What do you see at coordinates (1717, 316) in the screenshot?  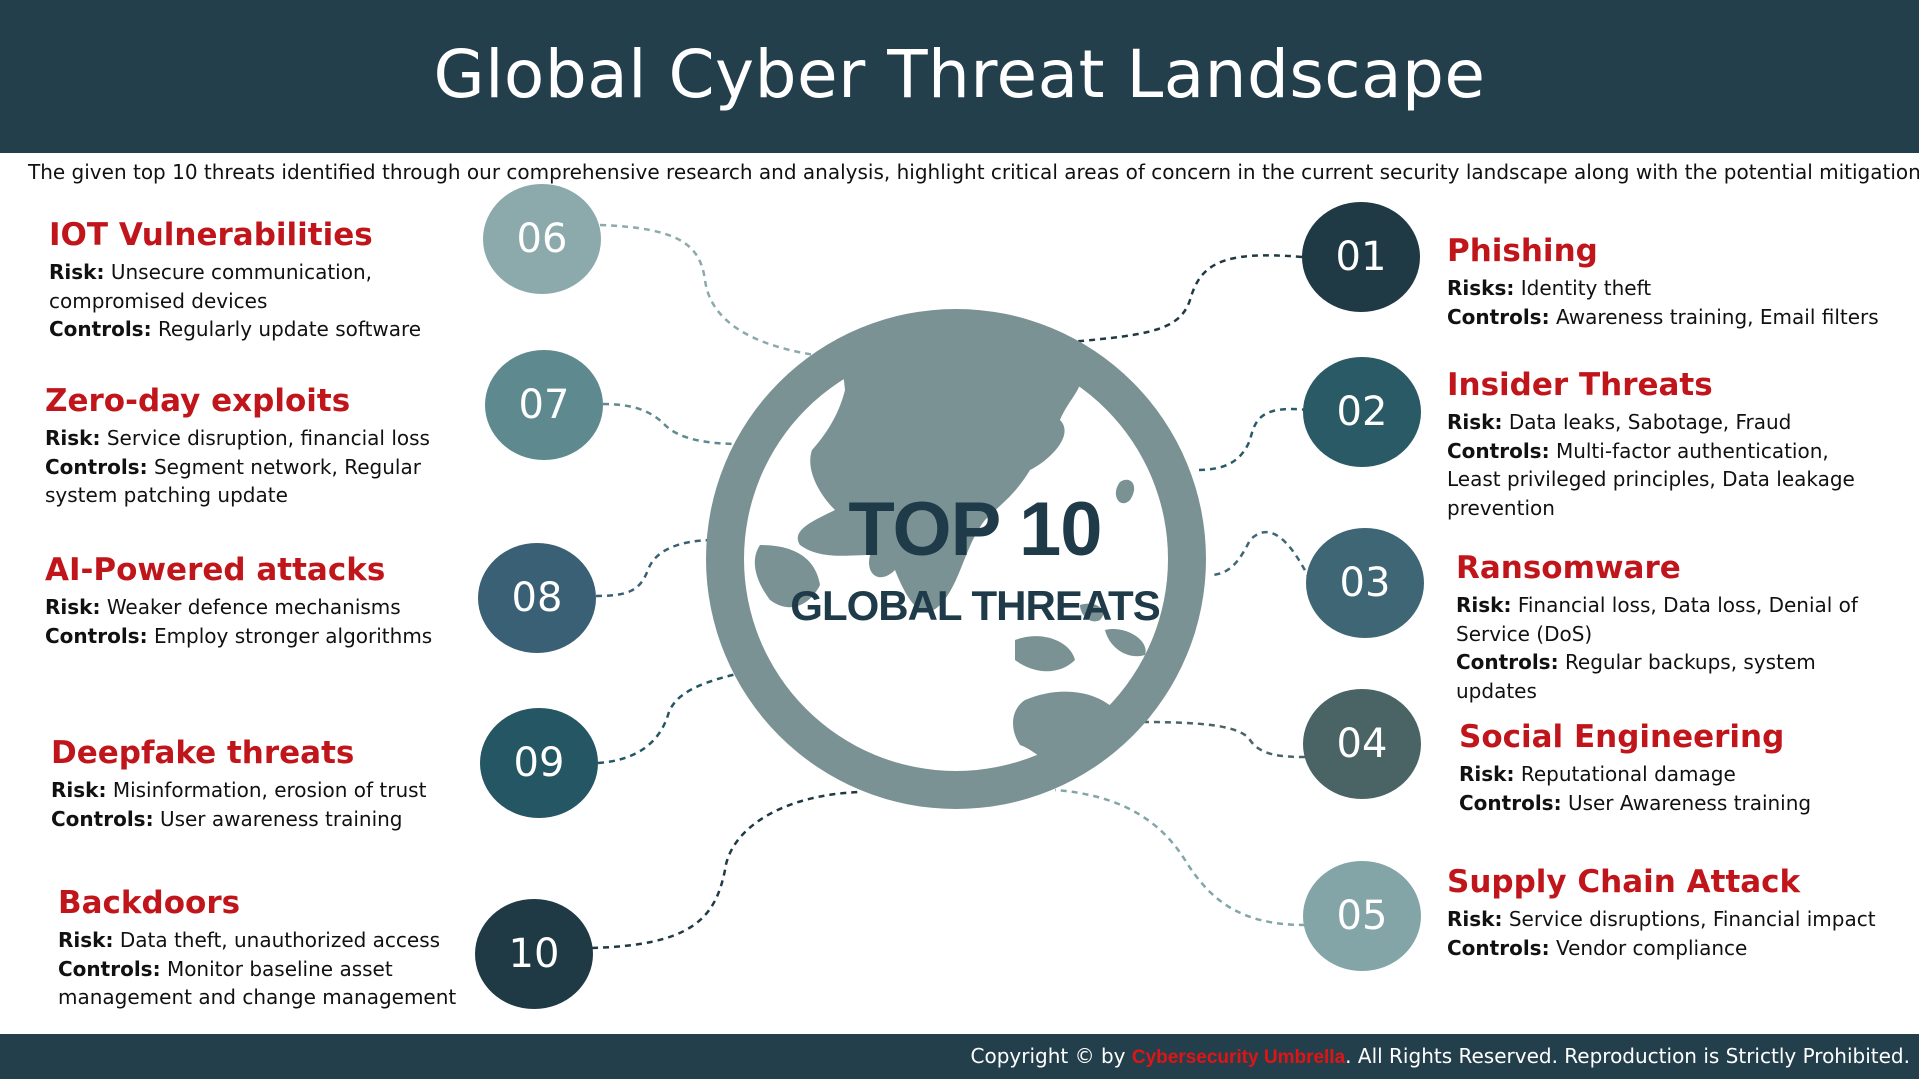 I see `controls-text: Awareness training, Email filters` at bounding box center [1717, 316].